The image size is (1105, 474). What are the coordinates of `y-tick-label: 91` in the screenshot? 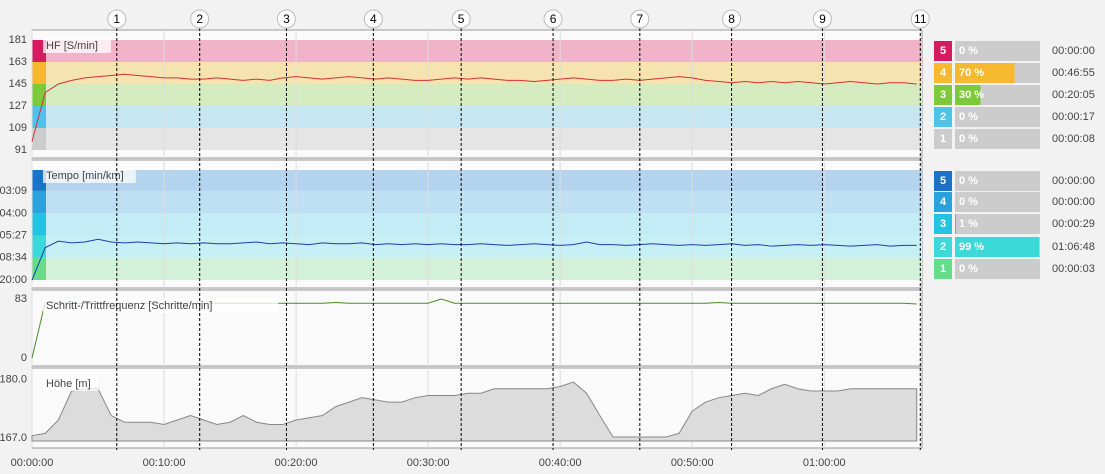 It's located at (21, 150).